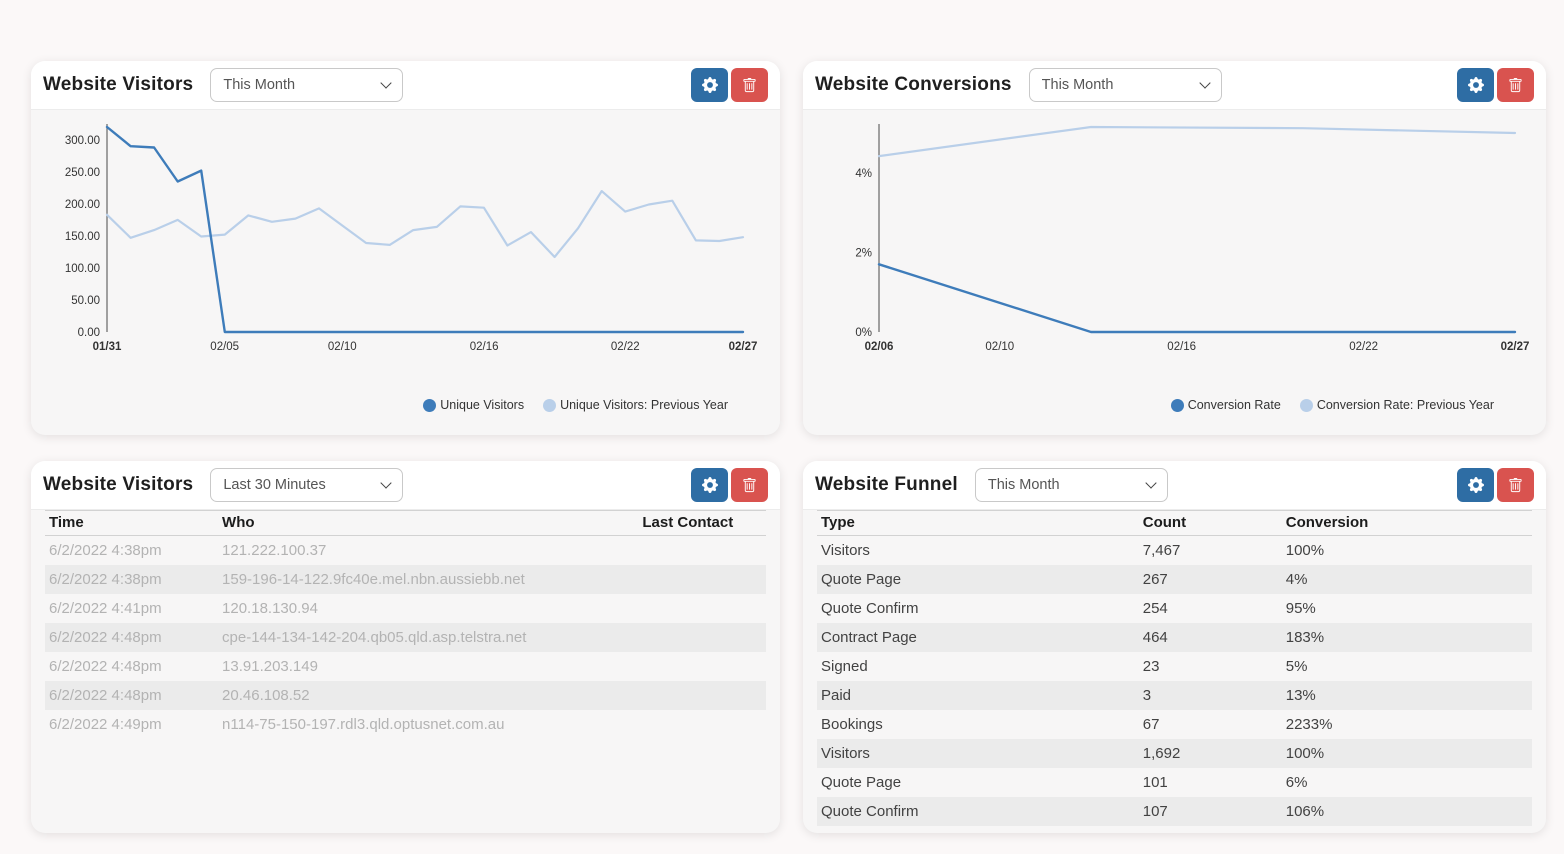 The height and width of the screenshot is (854, 1564). What do you see at coordinates (886, 484) in the screenshot?
I see `card-title: Website Funnel` at bounding box center [886, 484].